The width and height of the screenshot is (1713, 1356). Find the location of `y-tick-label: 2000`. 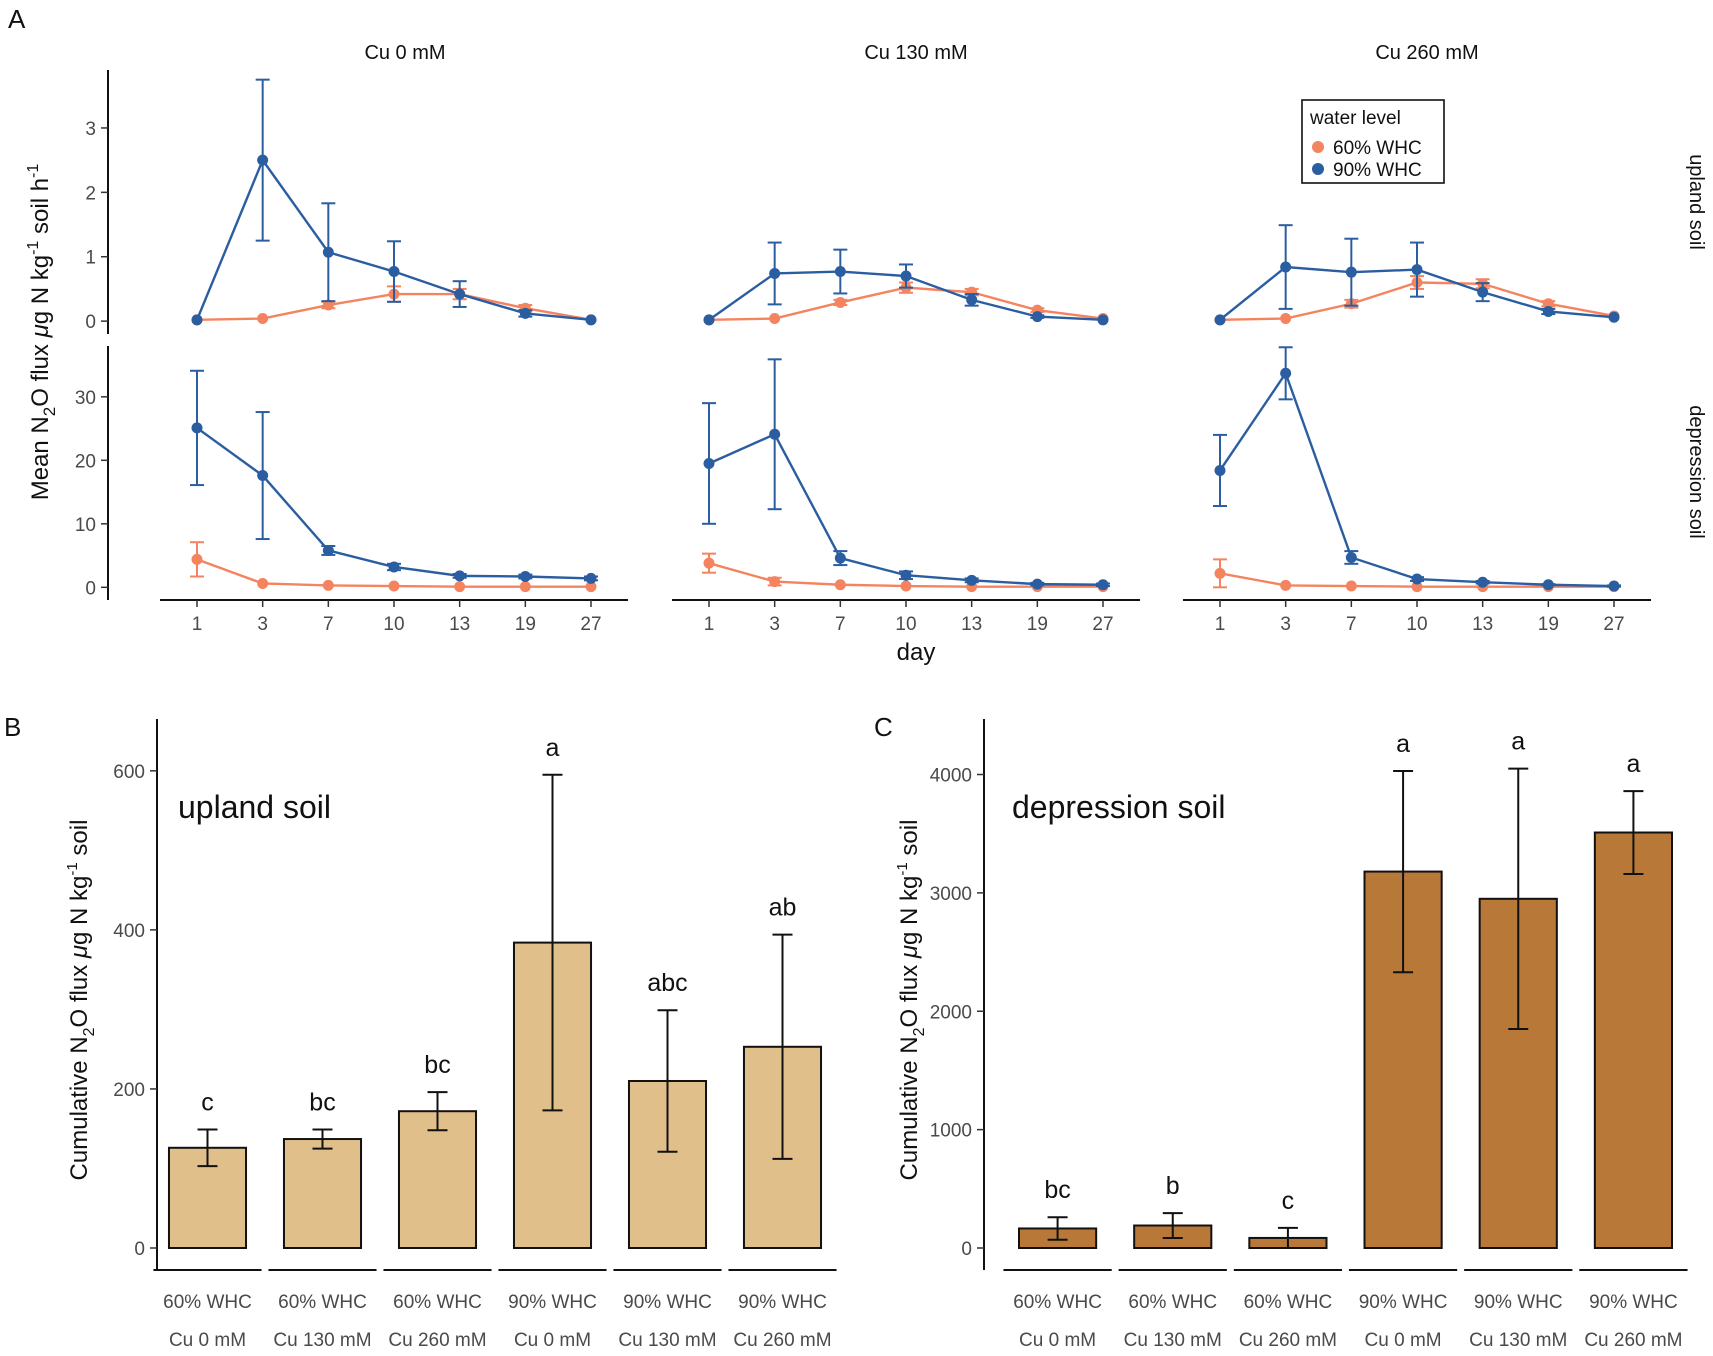

y-tick-label: 2000 is located at coordinates (951, 1012).